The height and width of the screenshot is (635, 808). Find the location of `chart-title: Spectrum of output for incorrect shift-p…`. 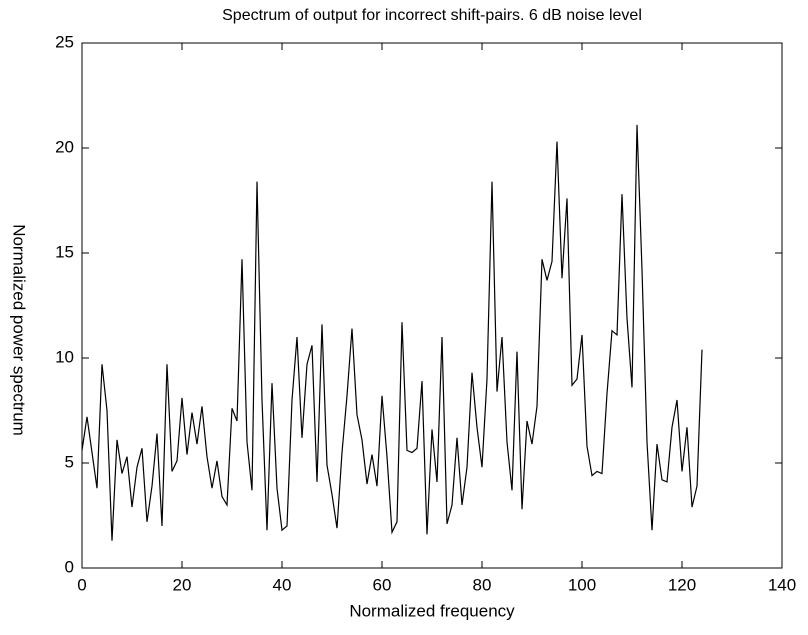

chart-title: Spectrum of output for incorrect shift-p… is located at coordinates (432, 15).